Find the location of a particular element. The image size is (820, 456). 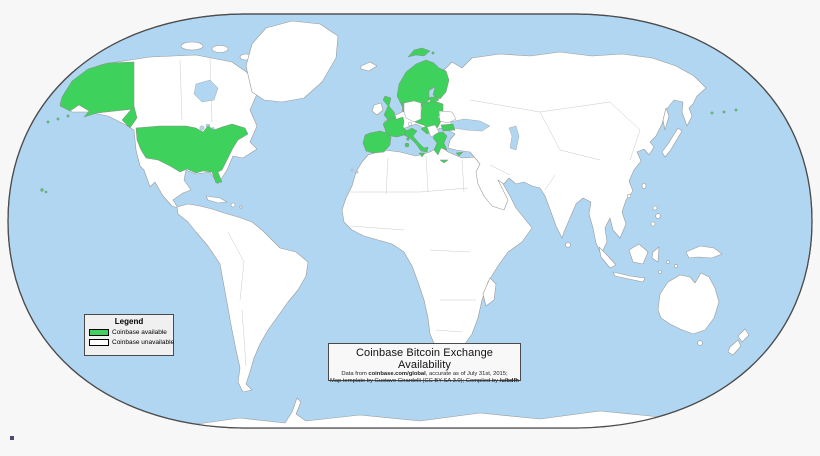

new-guinea is located at coordinates (704, 252).